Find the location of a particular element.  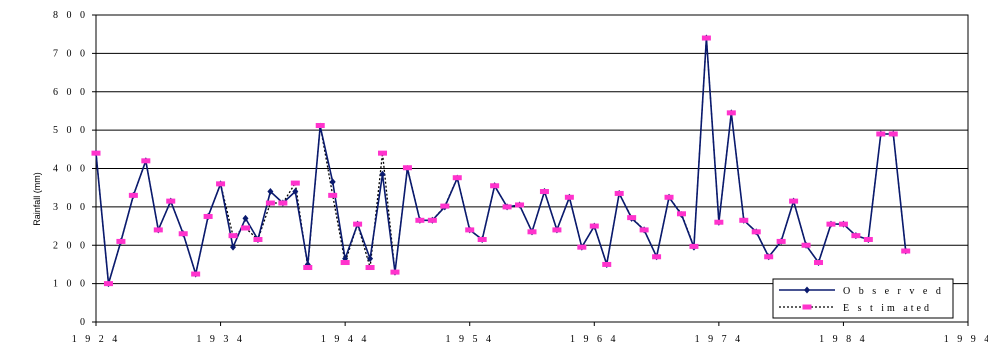

legend: O b s e r v e d E s t im ated is located at coordinates (863, 298).